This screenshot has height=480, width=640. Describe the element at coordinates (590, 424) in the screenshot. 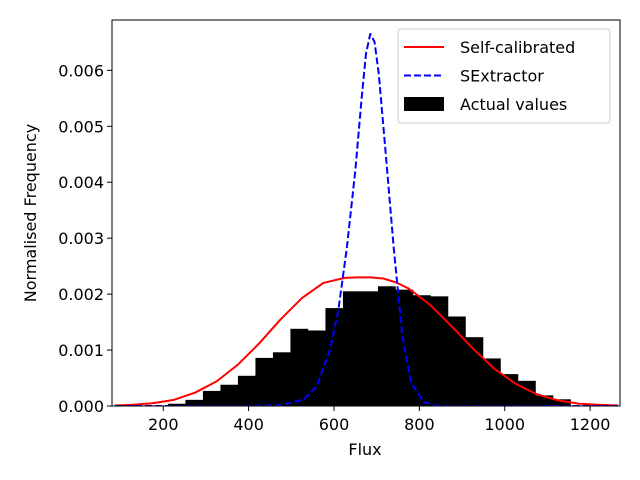

I see `x-tick-label: 1200` at that location.